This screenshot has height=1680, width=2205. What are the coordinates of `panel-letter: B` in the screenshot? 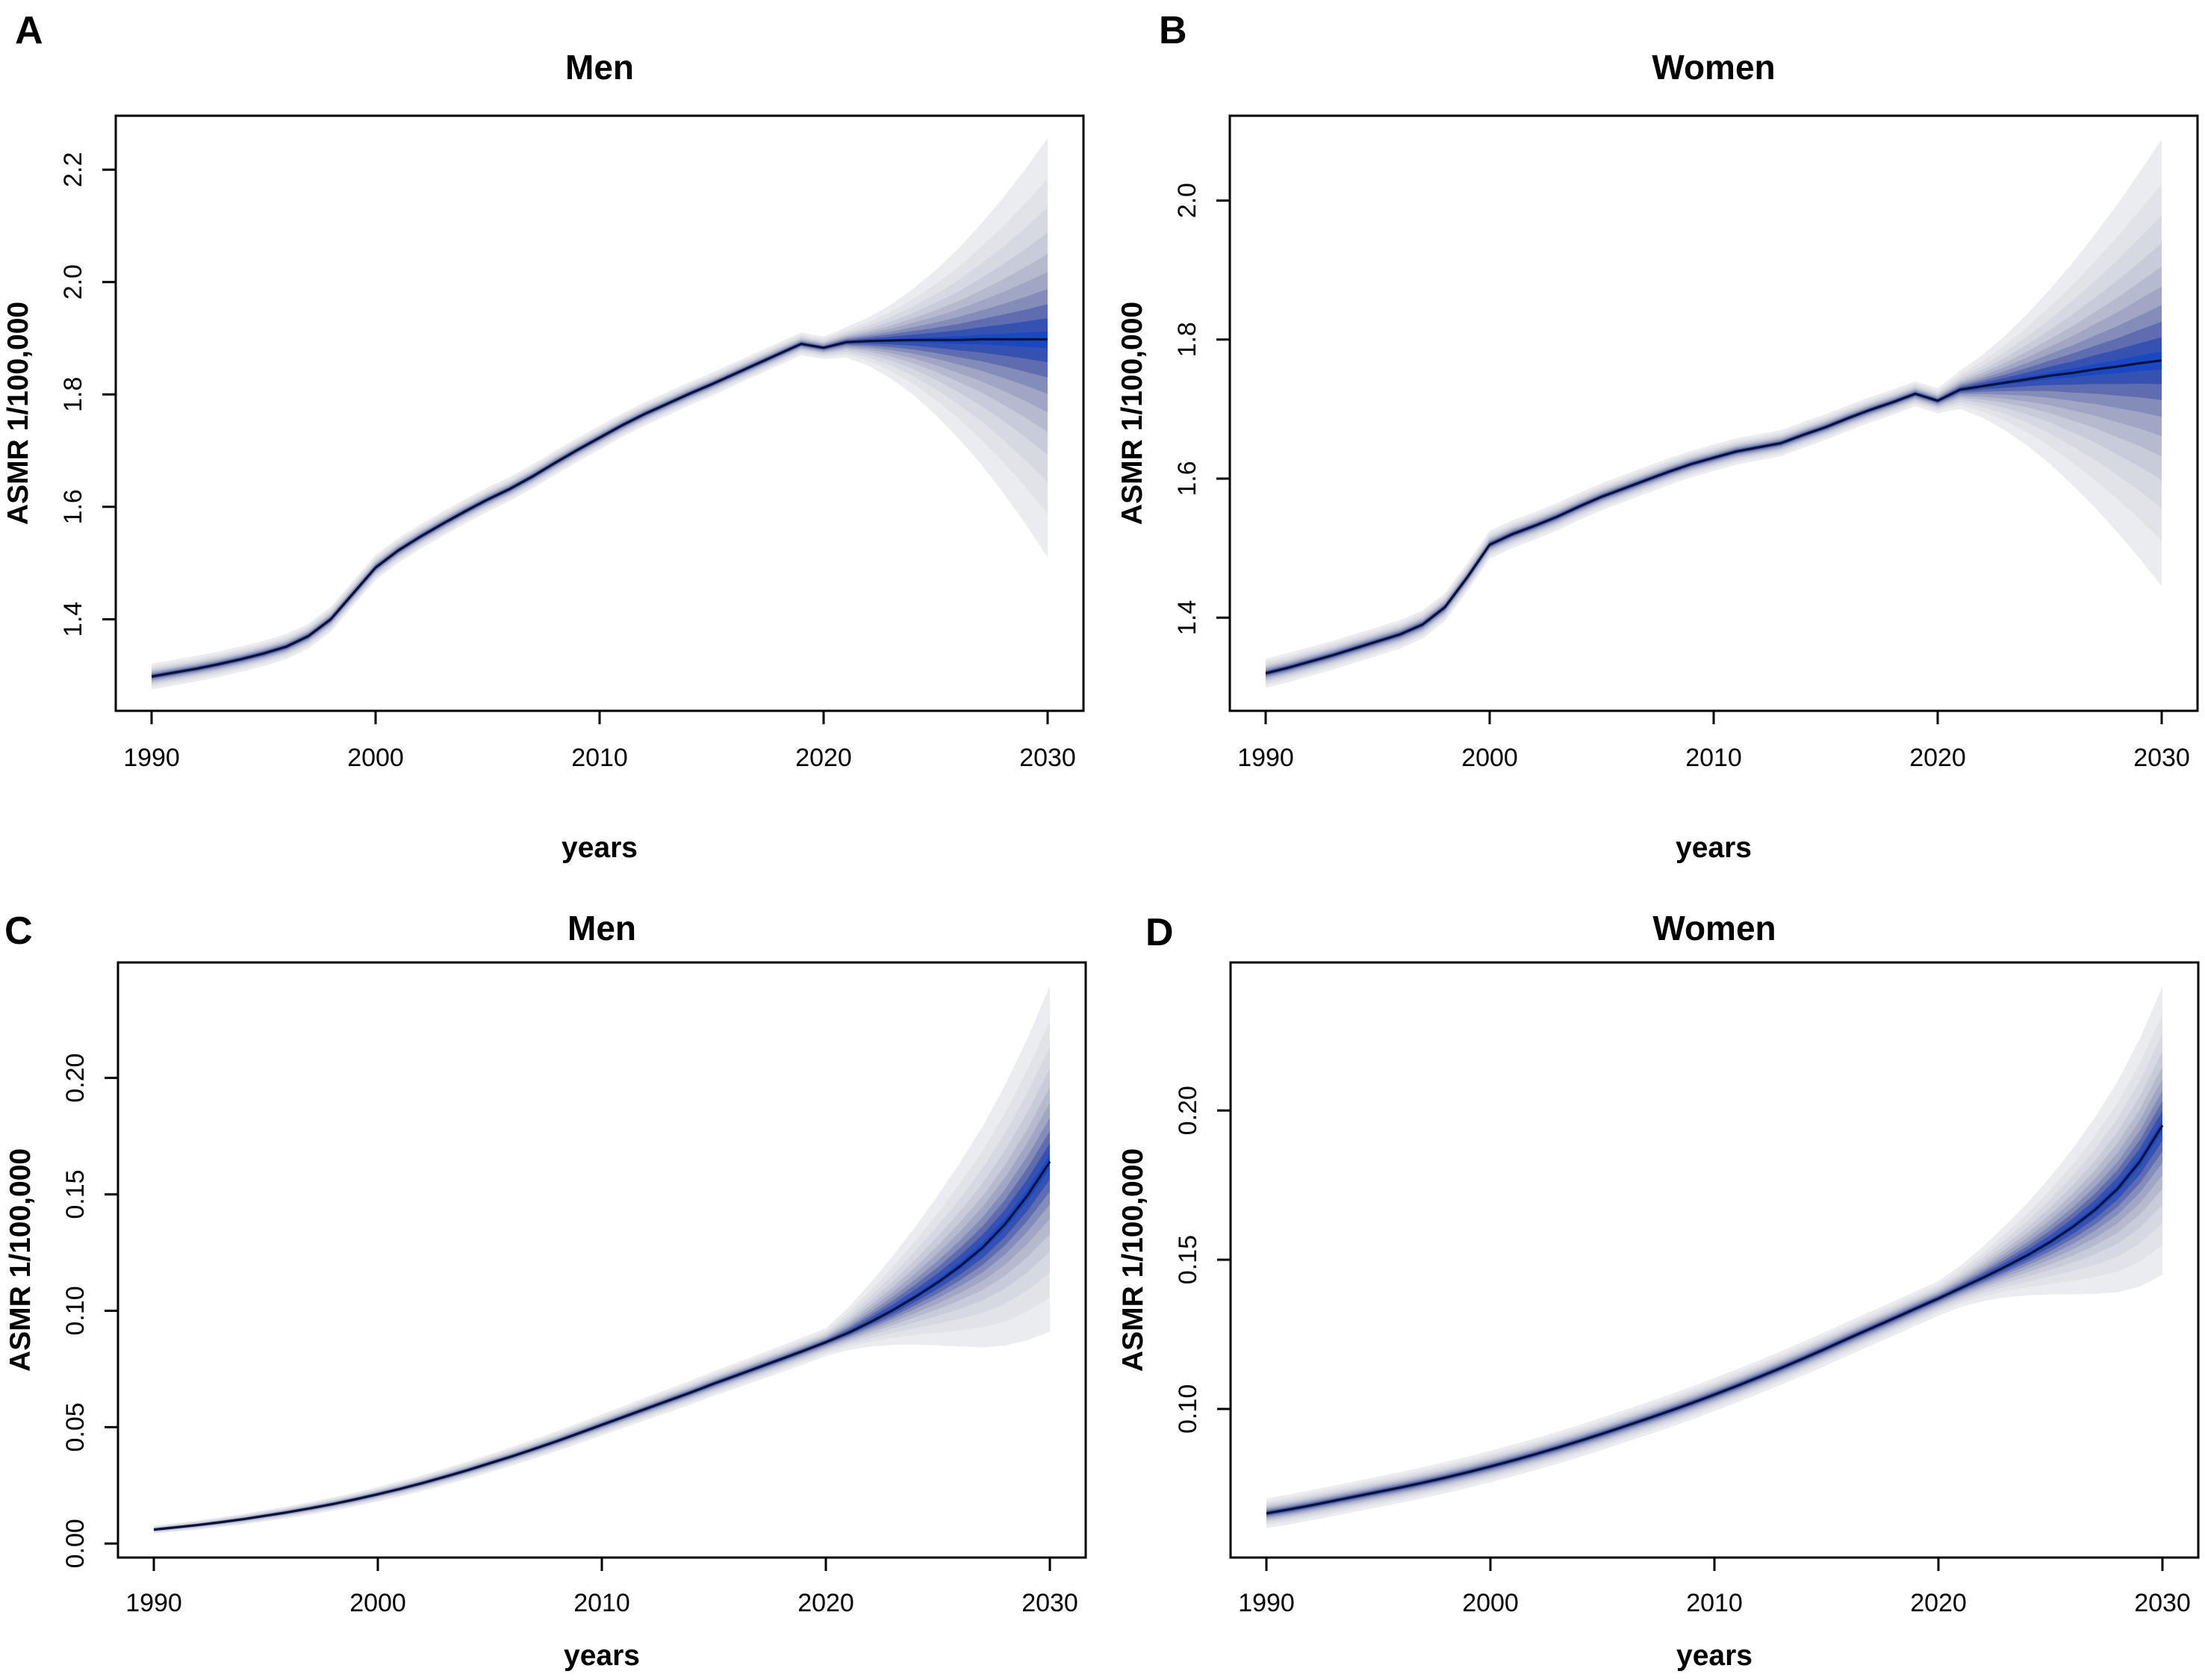 It's located at (1173, 30).